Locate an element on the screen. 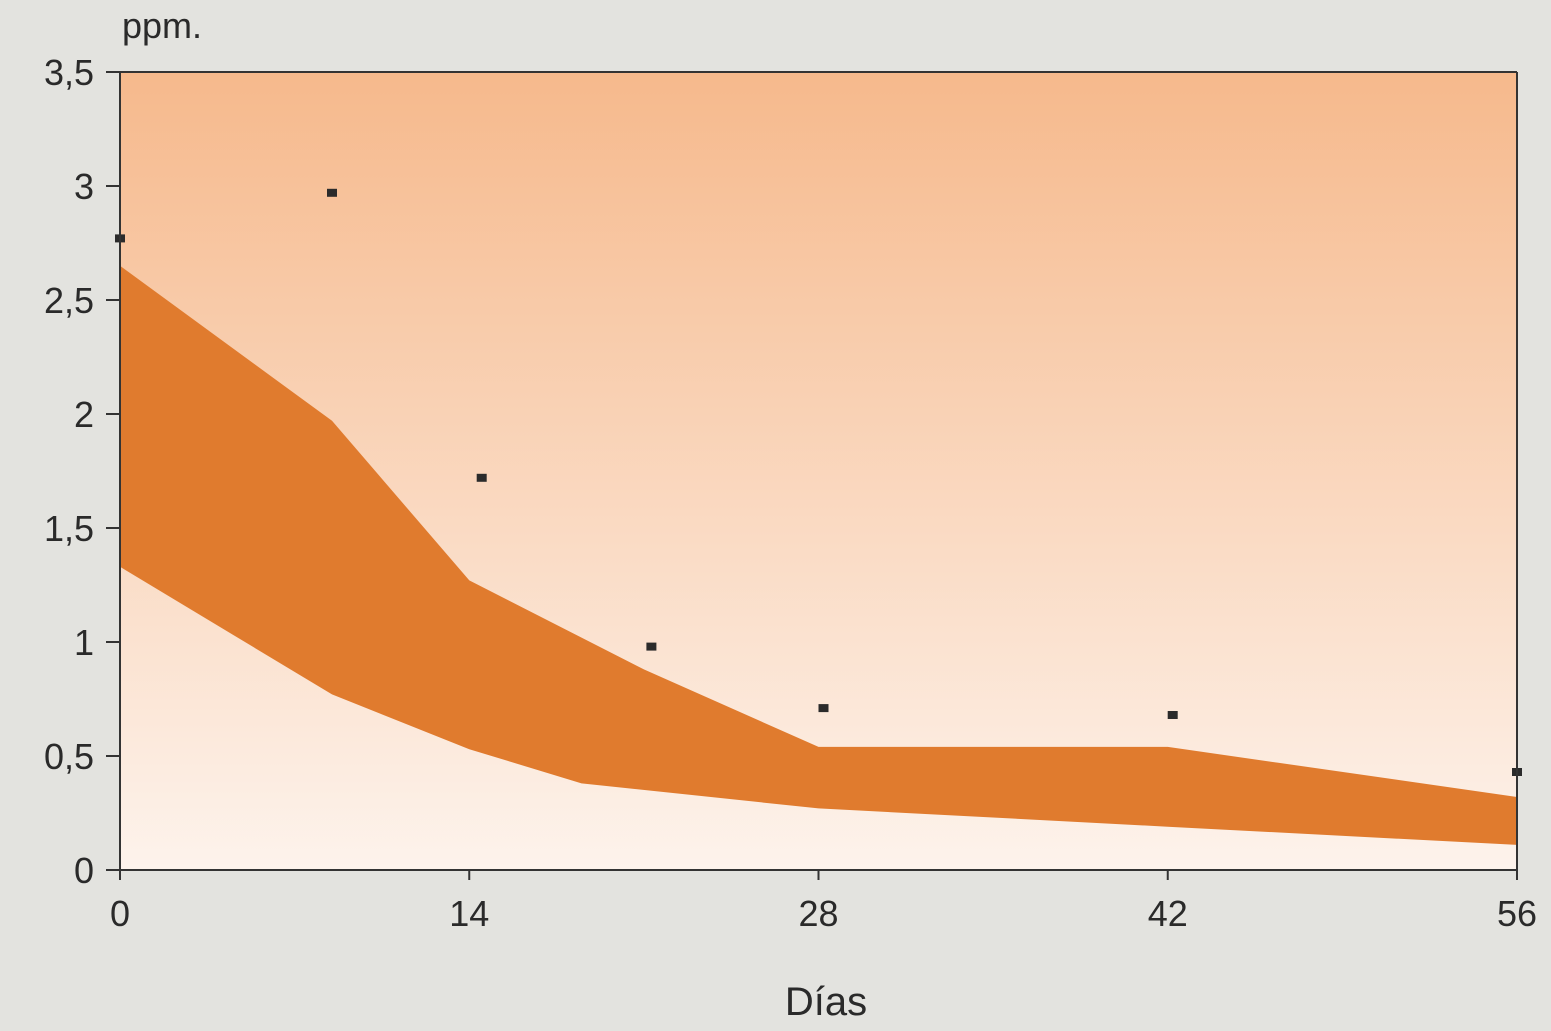  y-tick-label-0: 0 is located at coordinates (84, 870).